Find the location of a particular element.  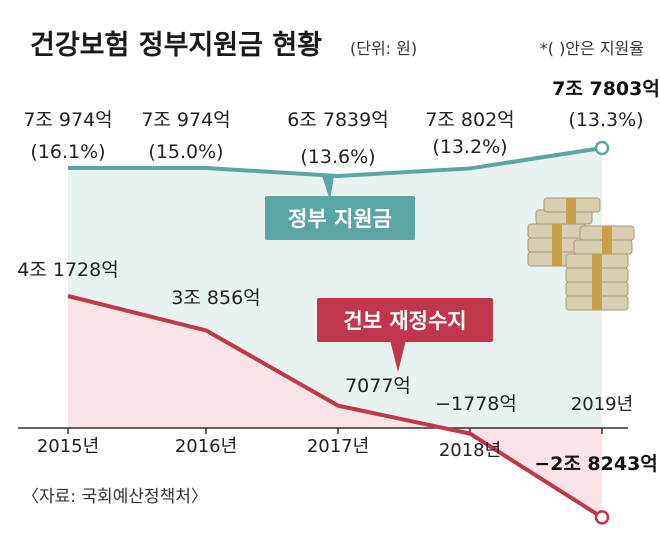

x-tick-label: 2016년 is located at coordinates (206, 446).